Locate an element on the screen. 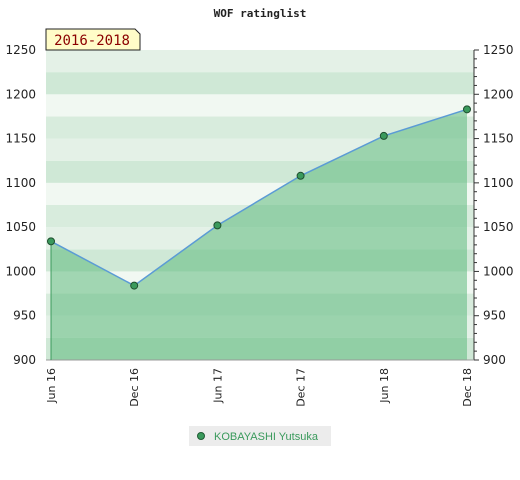 Image resolution: width=520 pixels, height=480 pixels. period-label: 2016-2018 is located at coordinates (92, 41).